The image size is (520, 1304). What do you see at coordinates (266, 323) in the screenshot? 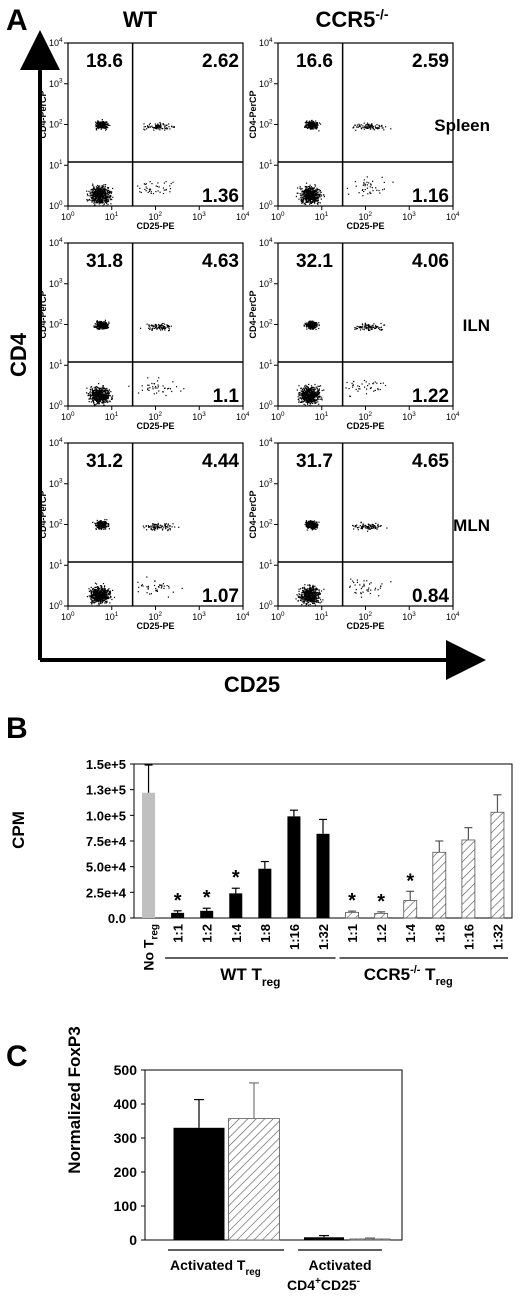
I see `y-tick-label: 102` at bounding box center [266, 323].